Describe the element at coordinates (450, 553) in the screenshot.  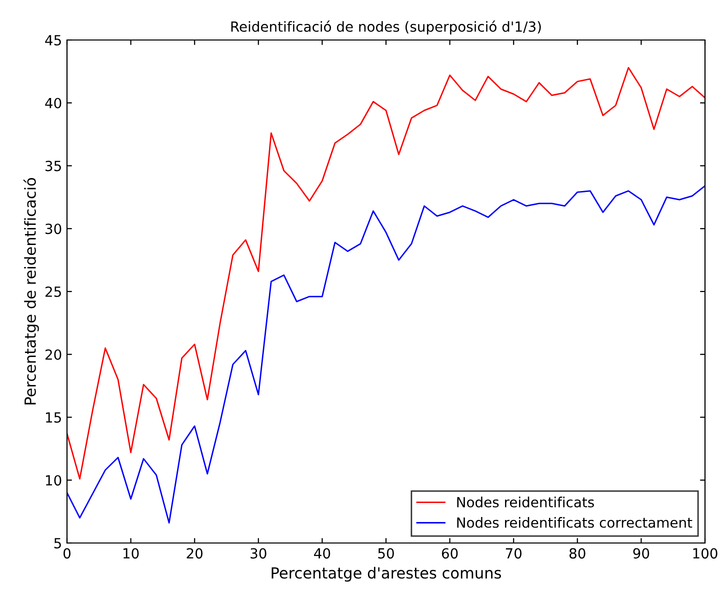
I see `x-tick-label: 60` at that location.